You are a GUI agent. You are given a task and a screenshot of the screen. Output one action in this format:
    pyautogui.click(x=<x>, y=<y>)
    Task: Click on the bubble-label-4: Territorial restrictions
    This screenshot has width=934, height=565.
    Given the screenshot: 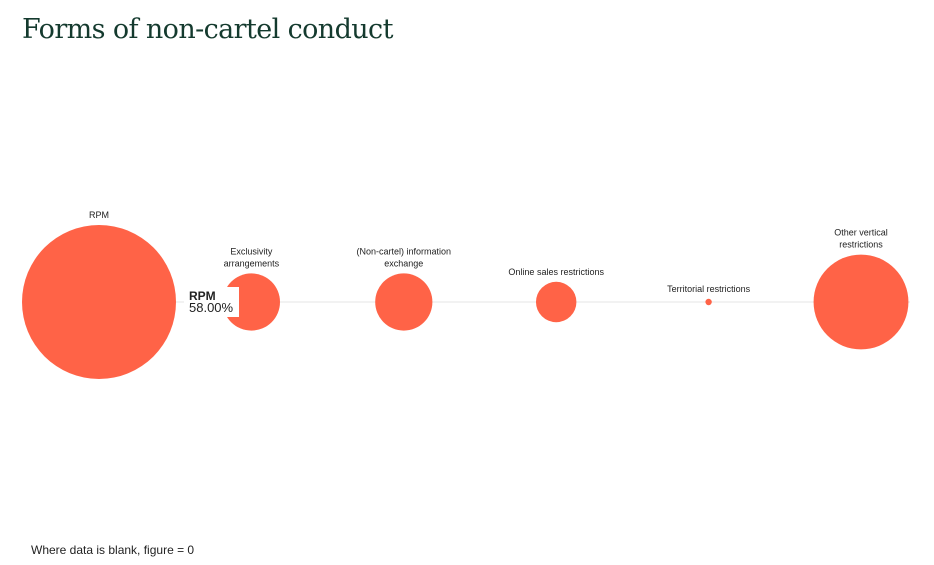 What is the action you would take?
    pyautogui.click(x=709, y=289)
    